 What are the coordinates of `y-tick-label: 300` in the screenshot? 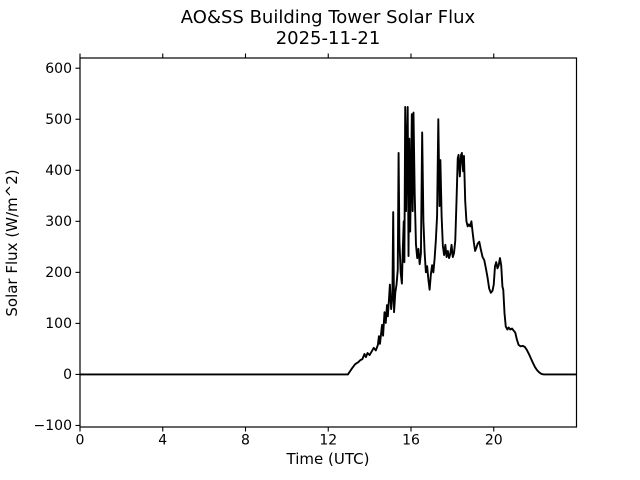 It's located at (58, 222).